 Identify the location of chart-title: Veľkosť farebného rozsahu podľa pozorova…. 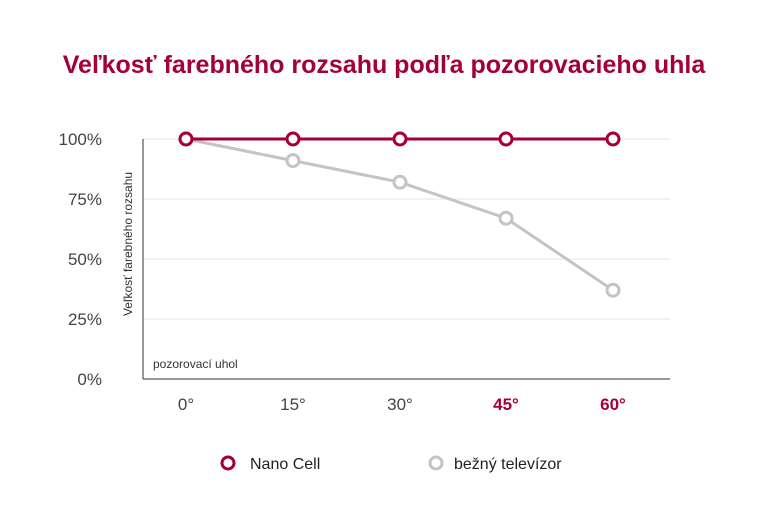
(385, 65).